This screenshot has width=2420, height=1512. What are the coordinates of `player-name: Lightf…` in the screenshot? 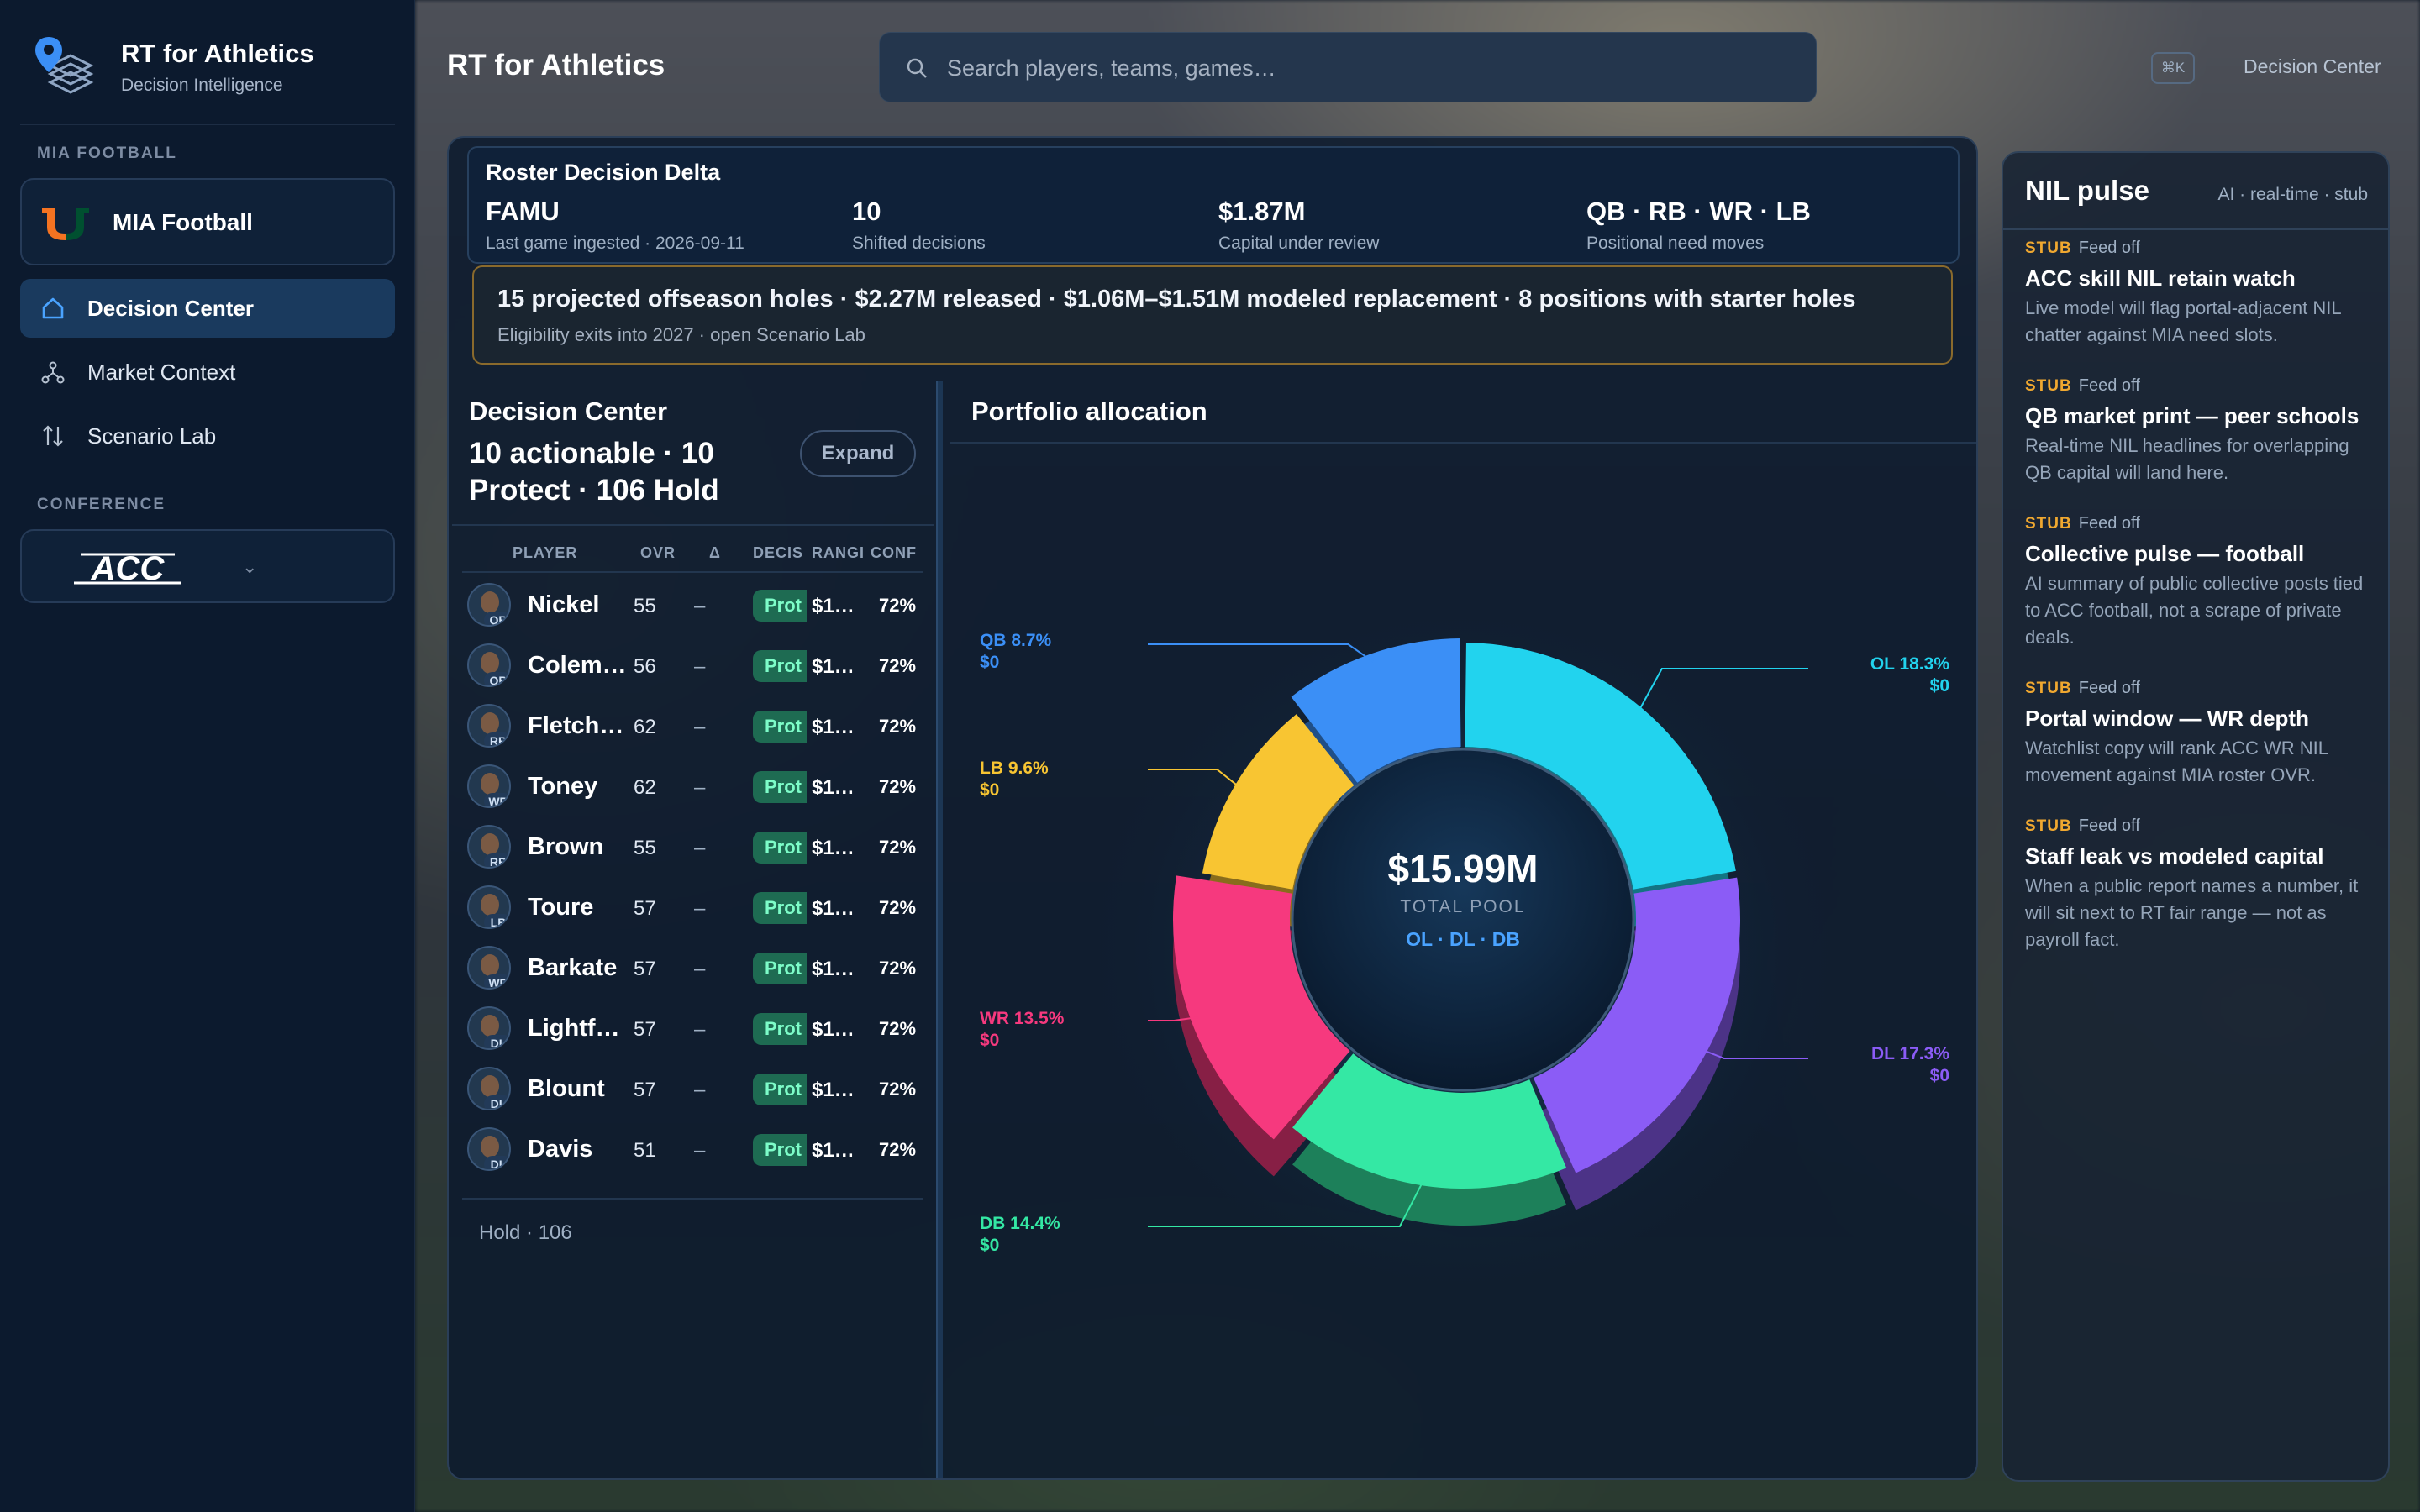 It's located at (574, 1028).